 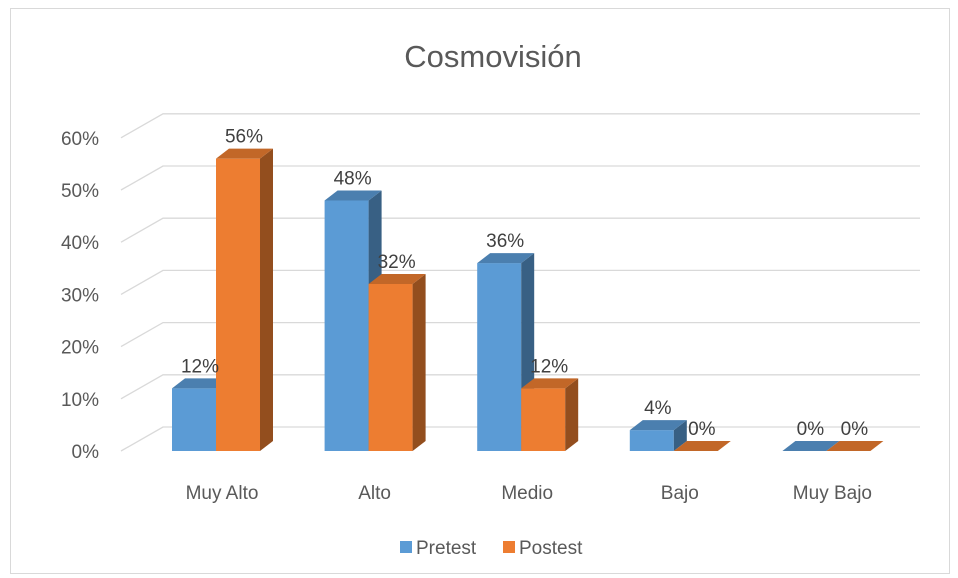 What do you see at coordinates (680, 493) in the screenshot?
I see `category-label: Bajo` at bounding box center [680, 493].